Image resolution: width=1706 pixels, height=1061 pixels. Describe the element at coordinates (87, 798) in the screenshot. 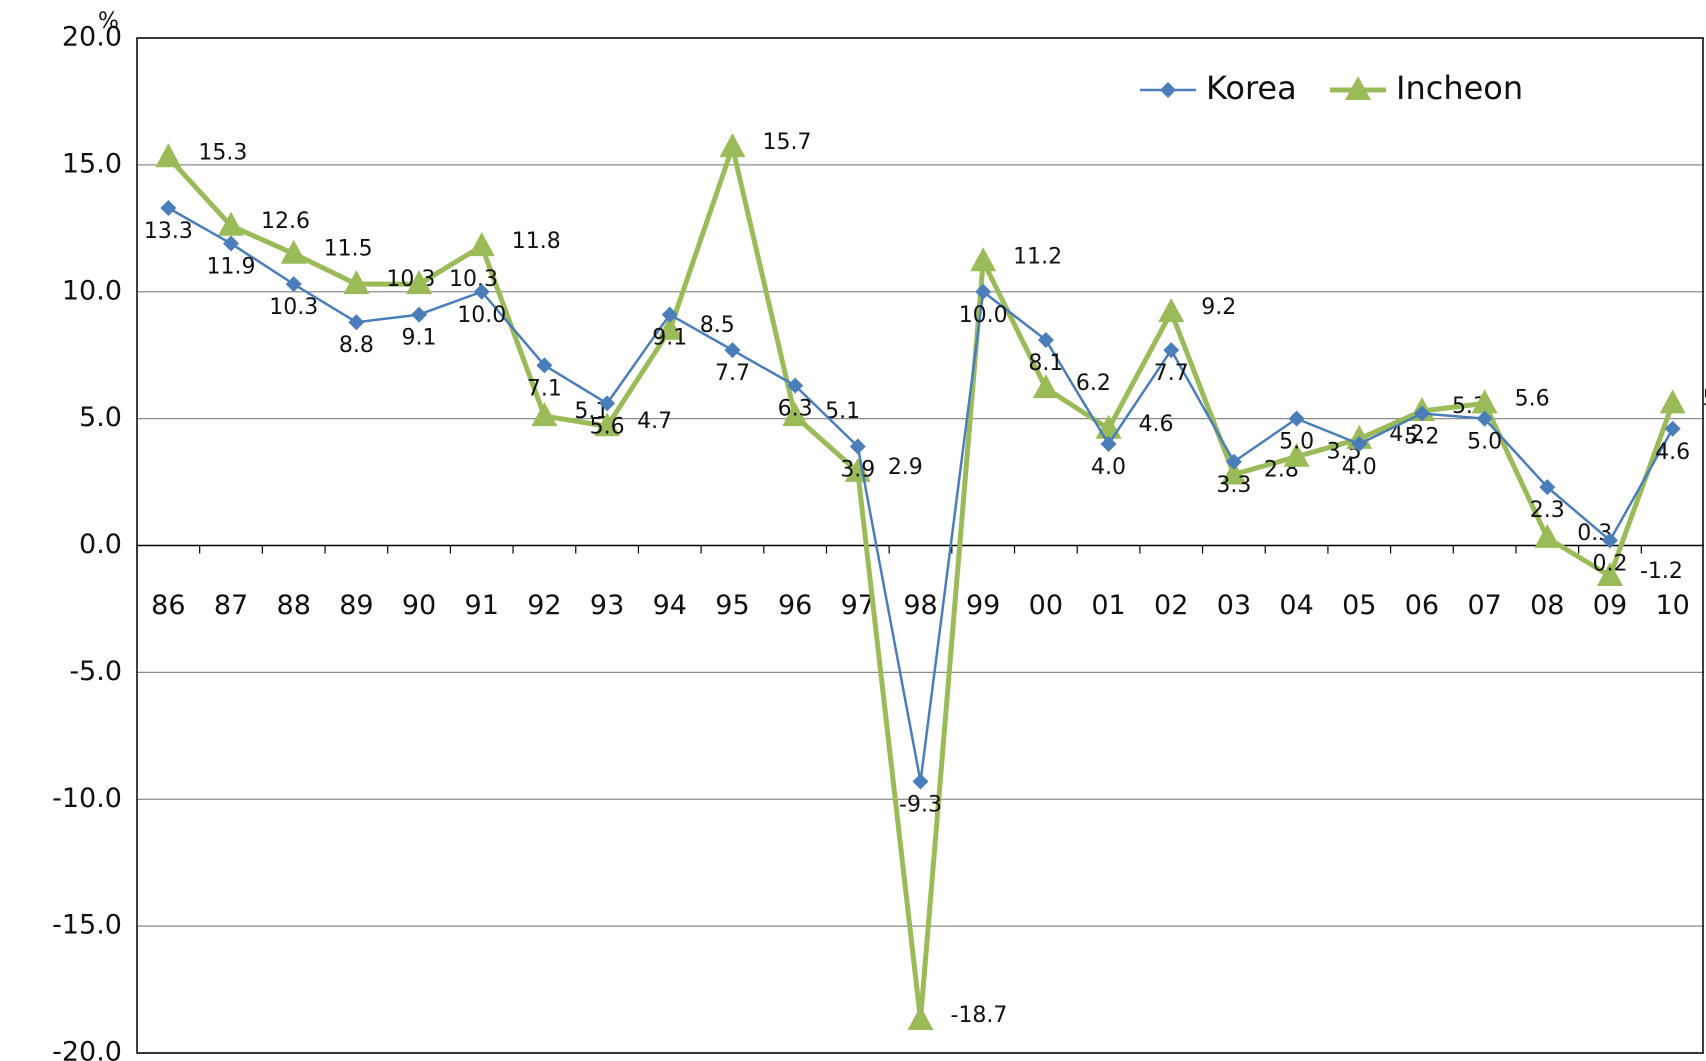

I see `y-tick-label: -10.0` at that location.